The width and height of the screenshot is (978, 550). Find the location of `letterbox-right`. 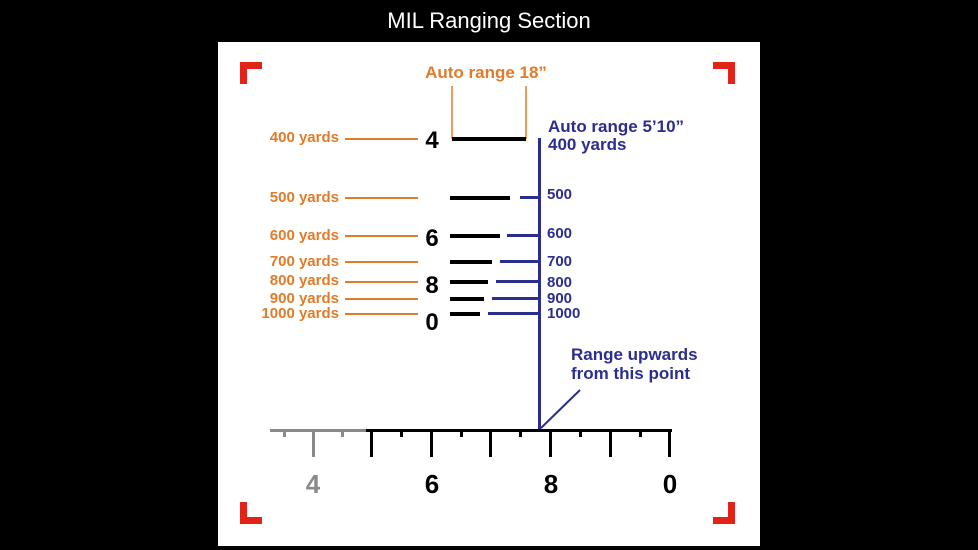

letterbox-right is located at coordinates (953, 275).